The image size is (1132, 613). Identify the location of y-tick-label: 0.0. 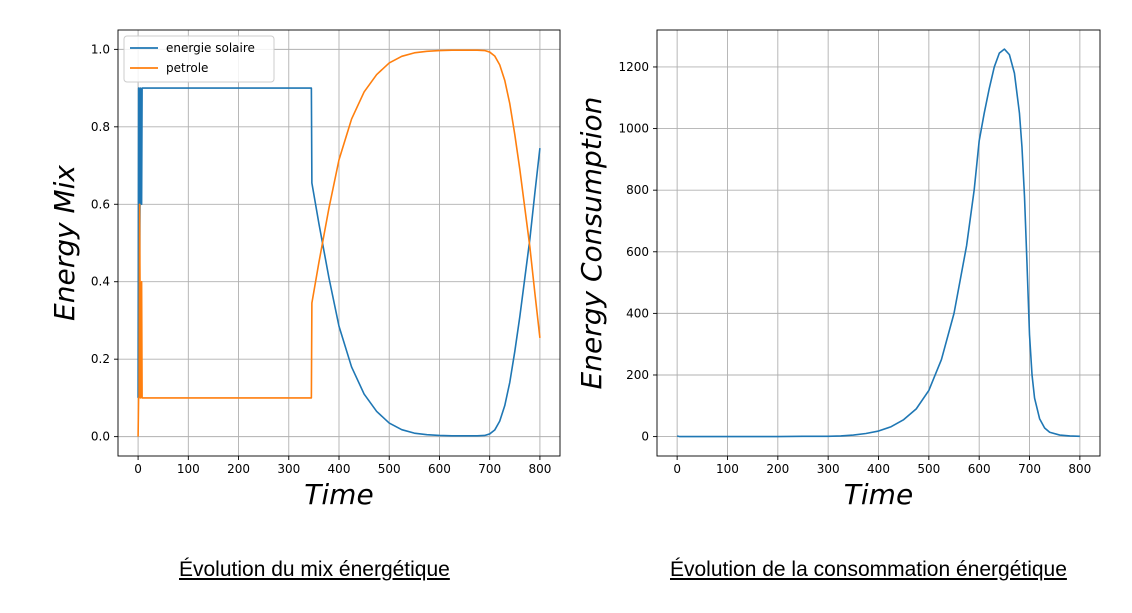
(100, 437).